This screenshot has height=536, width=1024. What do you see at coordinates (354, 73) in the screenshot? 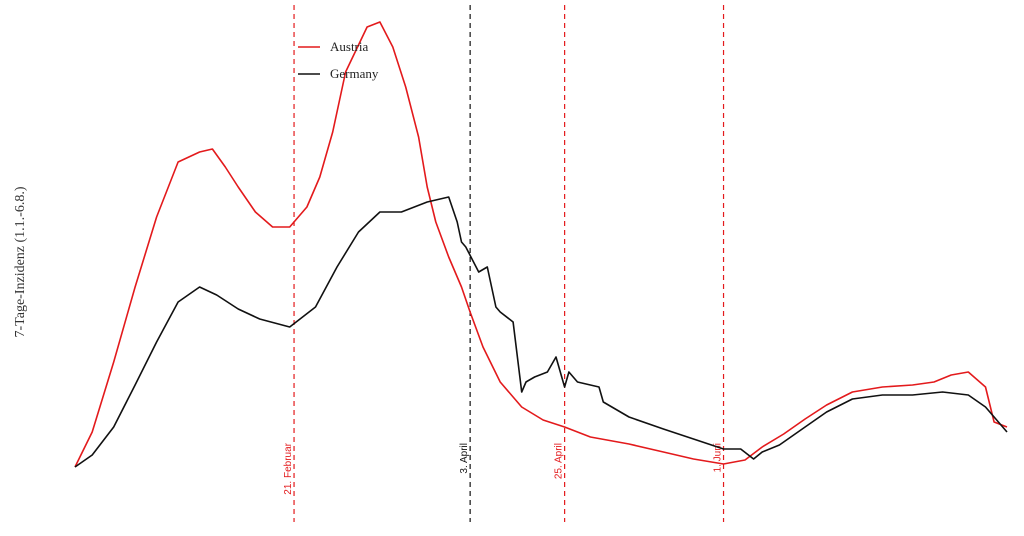
I see `legend-label-germany: Germany` at bounding box center [354, 73].